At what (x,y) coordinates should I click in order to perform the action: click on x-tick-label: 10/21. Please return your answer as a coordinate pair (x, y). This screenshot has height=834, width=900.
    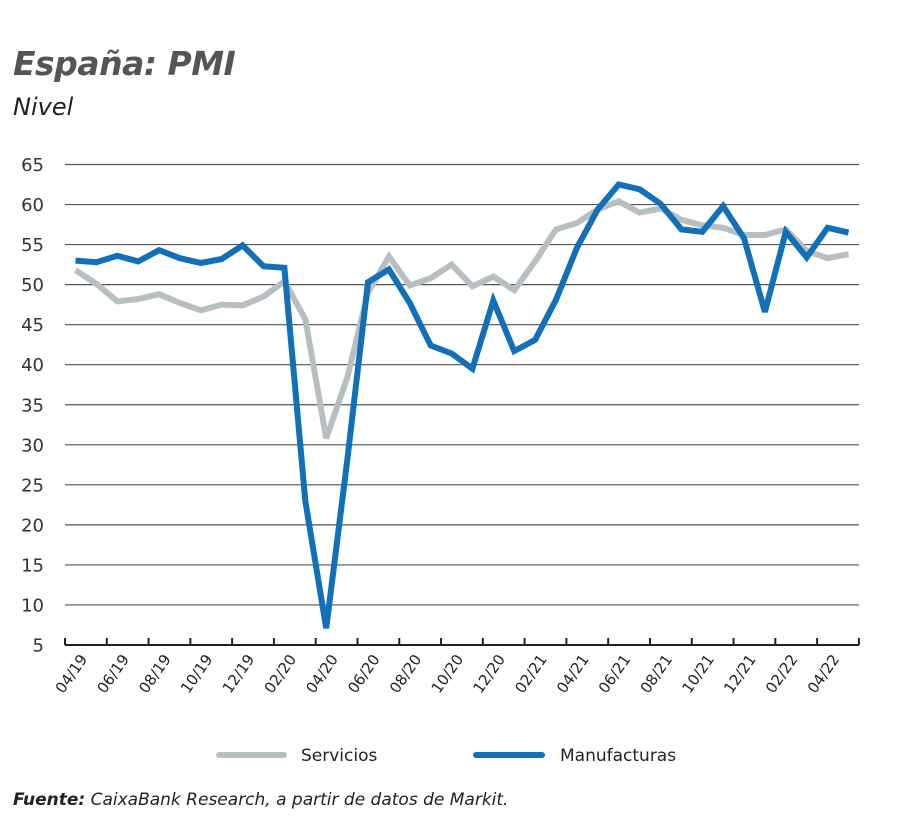
    Looking at the image, I should click on (698, 674).